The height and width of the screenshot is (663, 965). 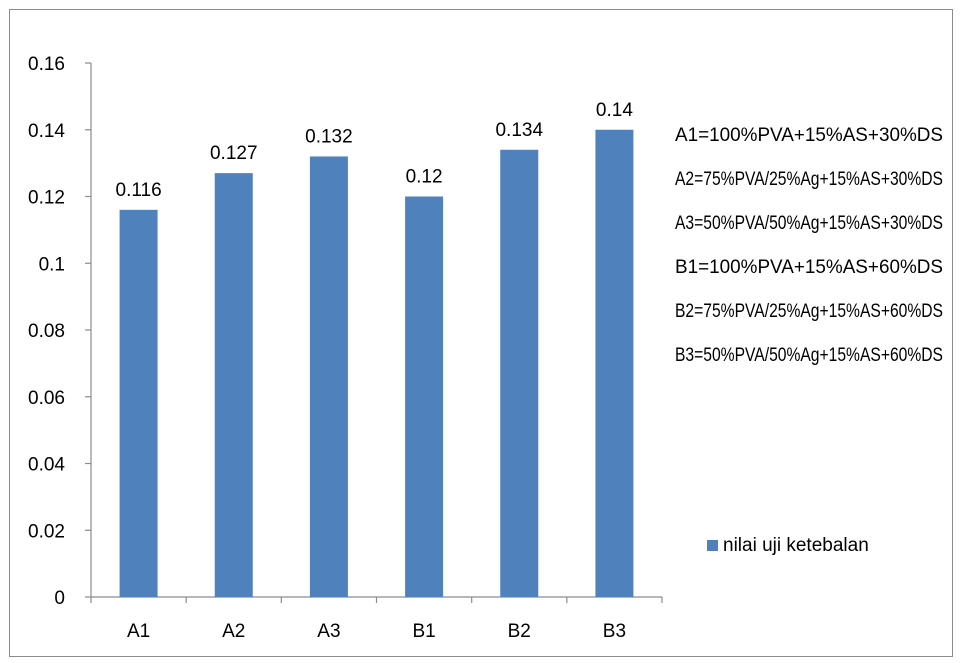 I want to click on annotation-line: A1=100%PVA+15%AS+30%DS, so click(x=809, y=135).